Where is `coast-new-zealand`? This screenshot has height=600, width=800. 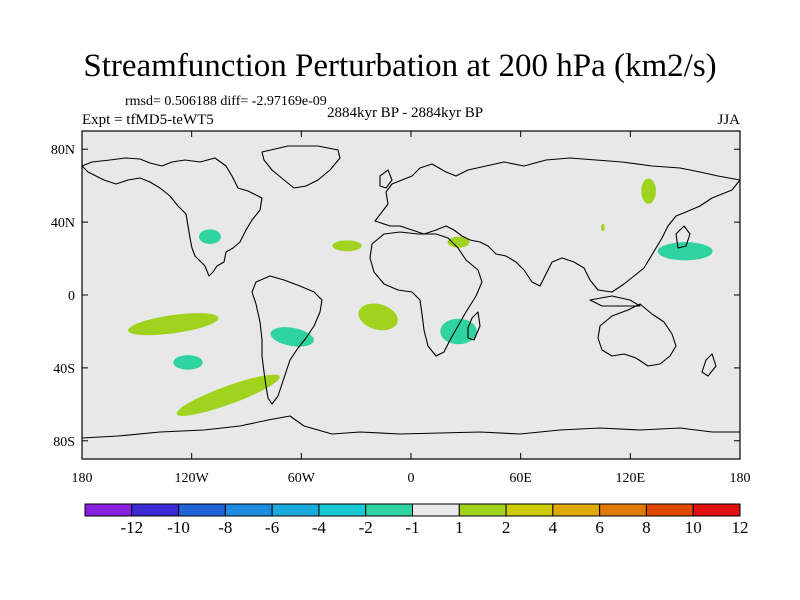 coast-new-zealand is located at coordinates (709, 365).